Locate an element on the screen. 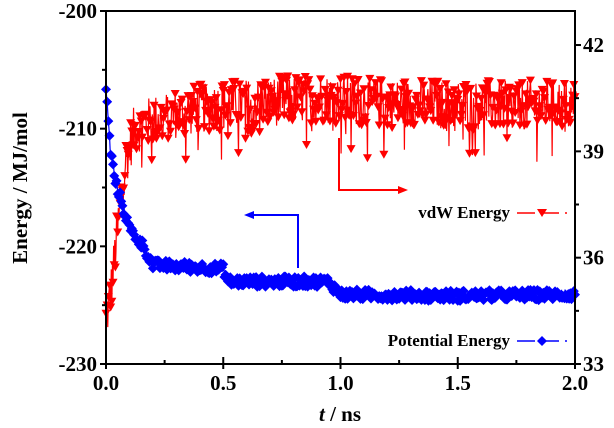 The width and height of the screenshot is (614, 428). y-left-tick-label: -220 is located at coordinates (78, 246).